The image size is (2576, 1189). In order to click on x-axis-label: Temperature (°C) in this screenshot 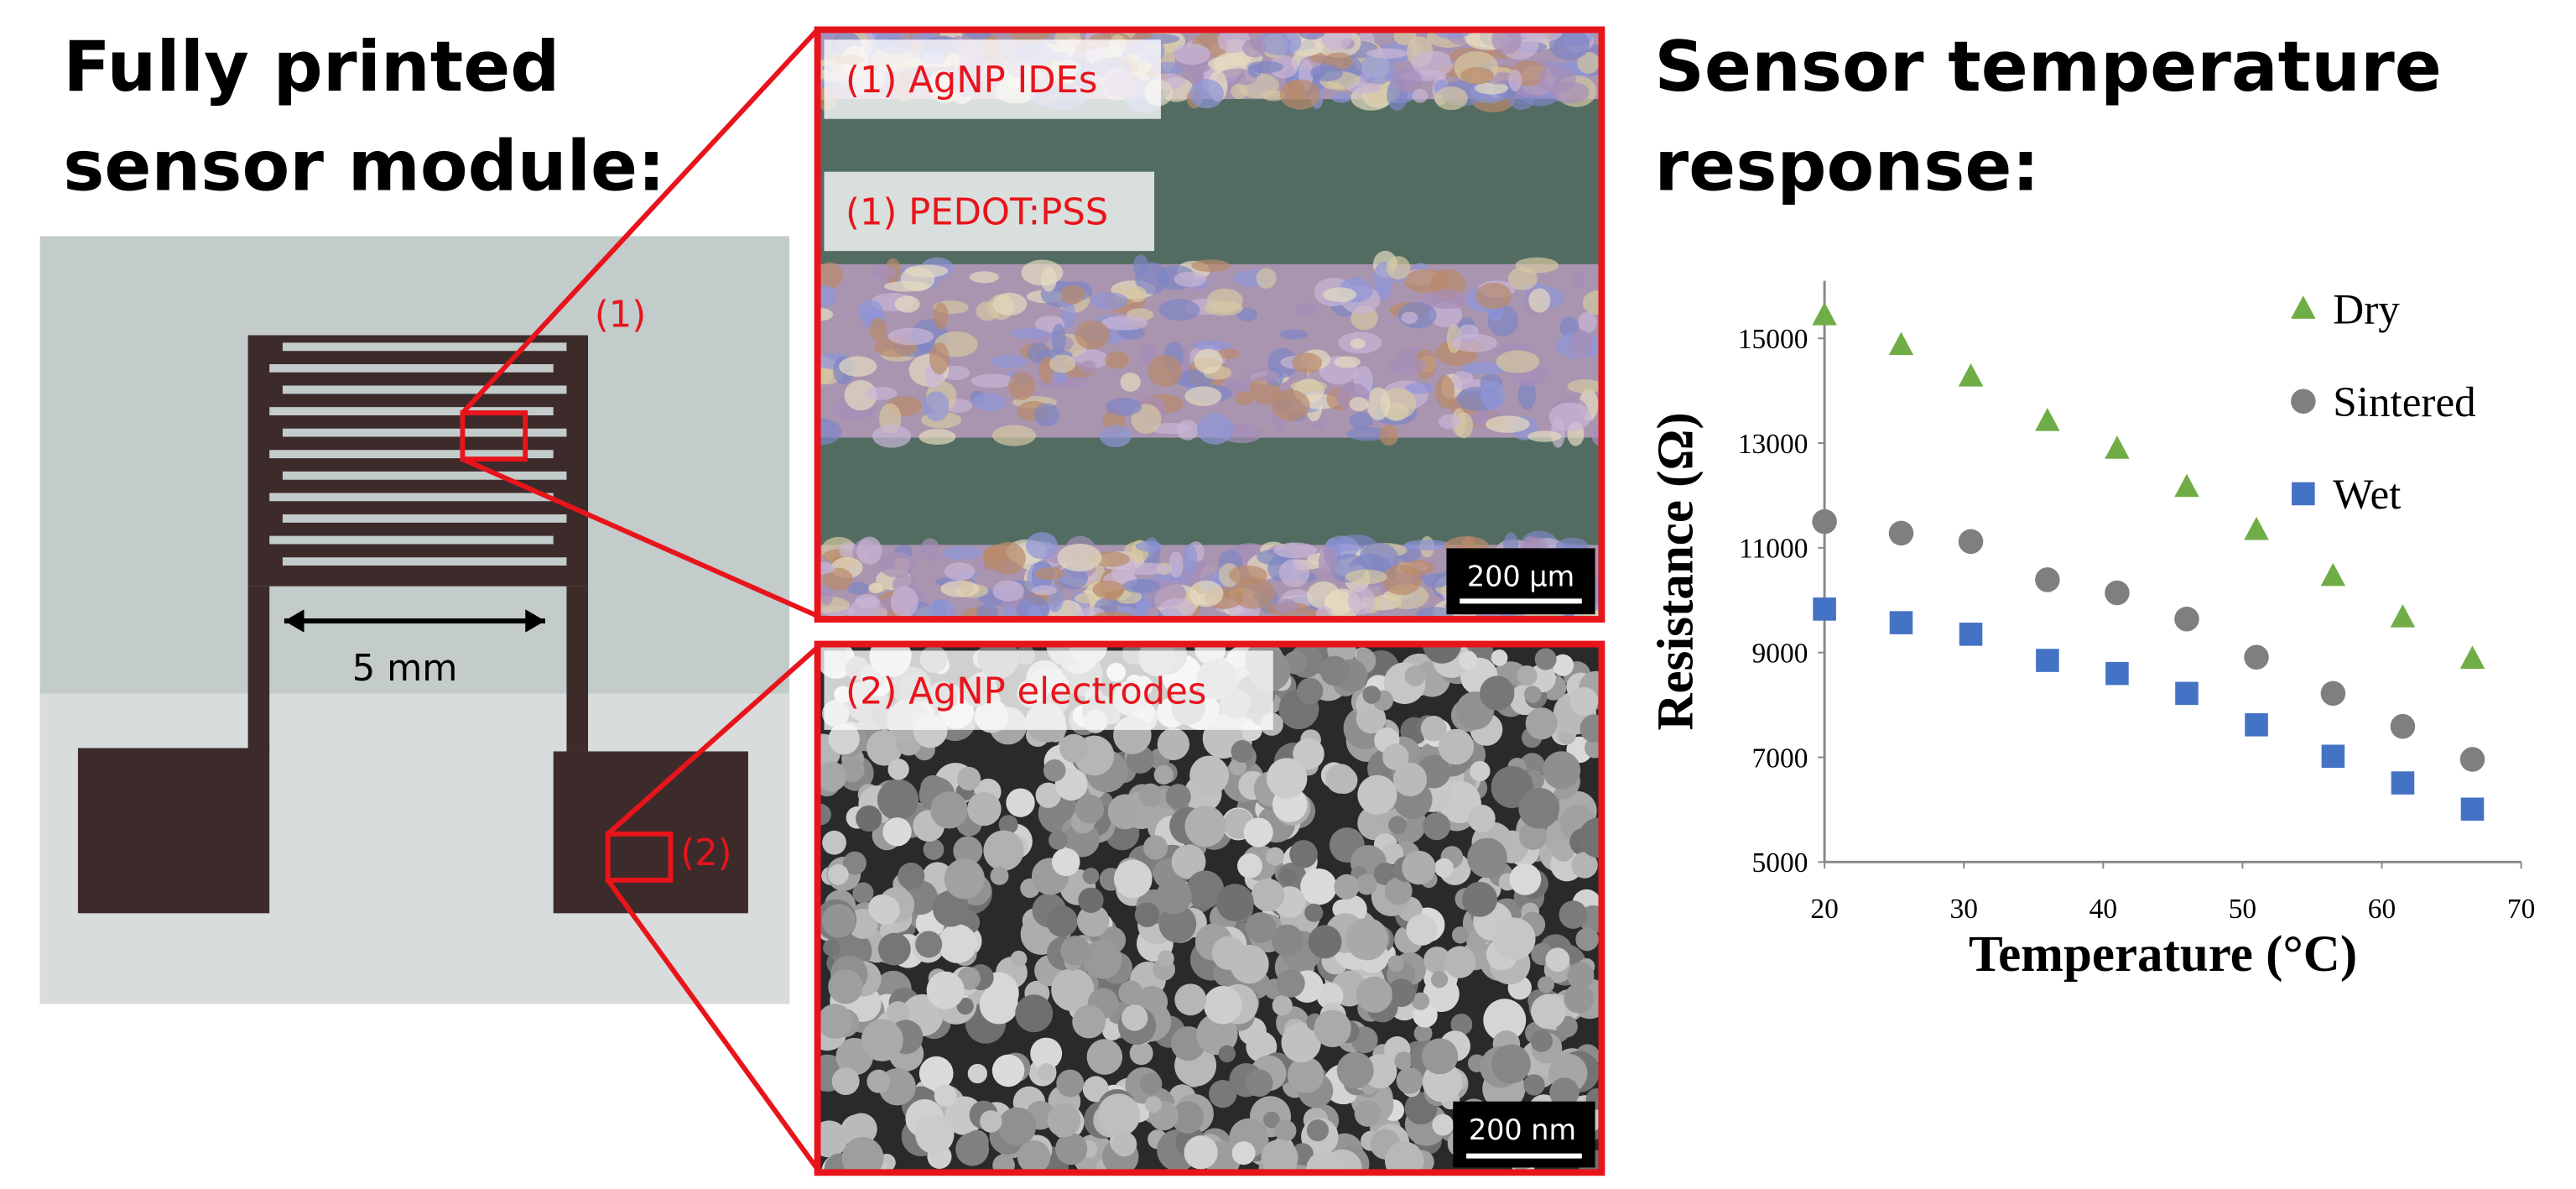, I will do `click(2163, 954)`.